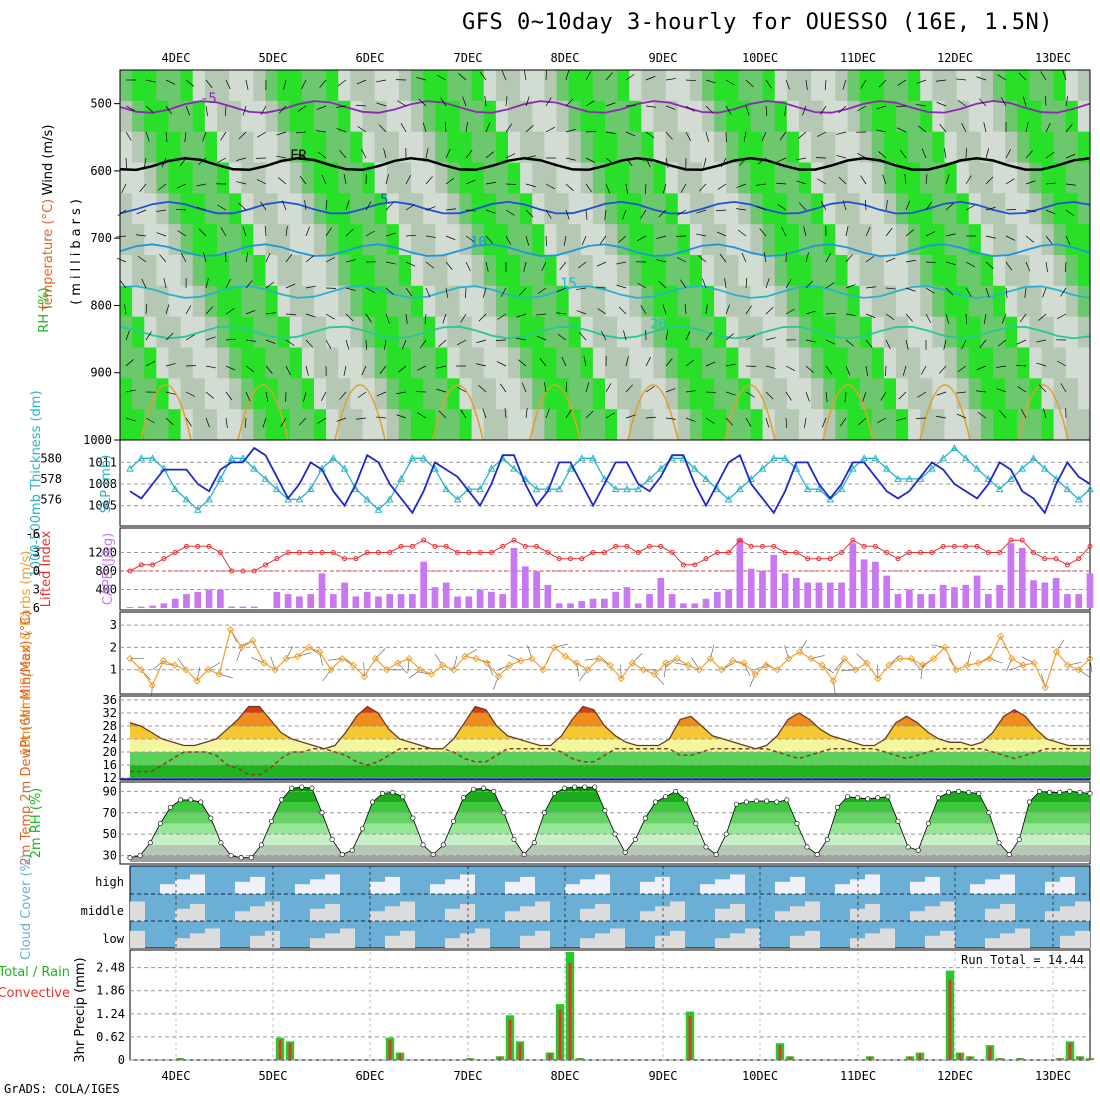 The image size is (1100, 1100). Describe the element at coordinates (106, 590) in the screenshot. I see `cape-tick-label: 400` at that location.